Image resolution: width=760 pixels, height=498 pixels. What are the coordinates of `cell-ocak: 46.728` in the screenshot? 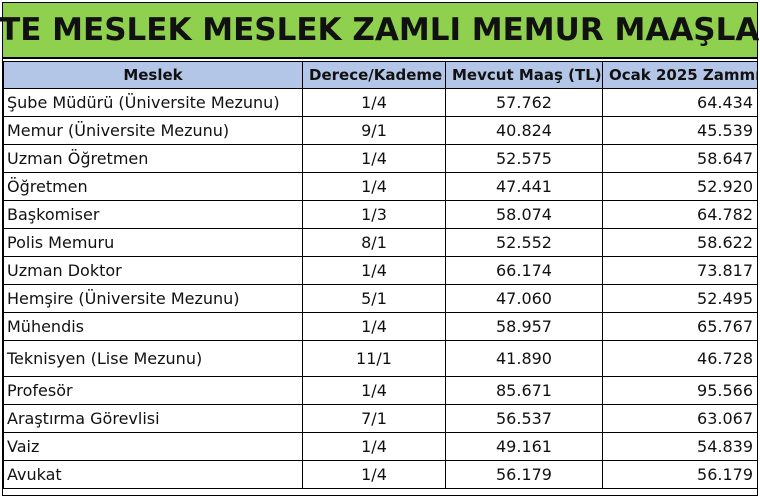 It's located at (680, 358).